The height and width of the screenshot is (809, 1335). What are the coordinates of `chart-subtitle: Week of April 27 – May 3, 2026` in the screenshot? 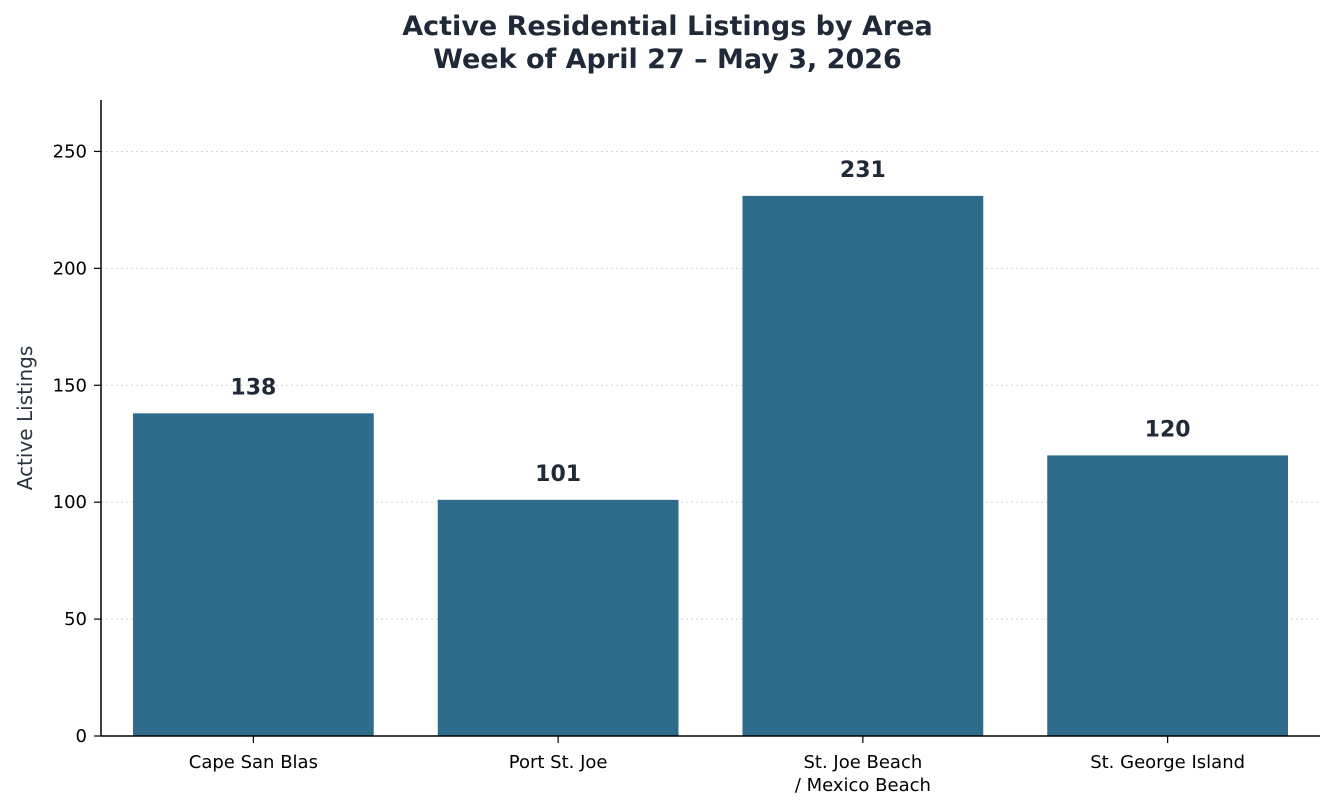 It's located at (667, 59).